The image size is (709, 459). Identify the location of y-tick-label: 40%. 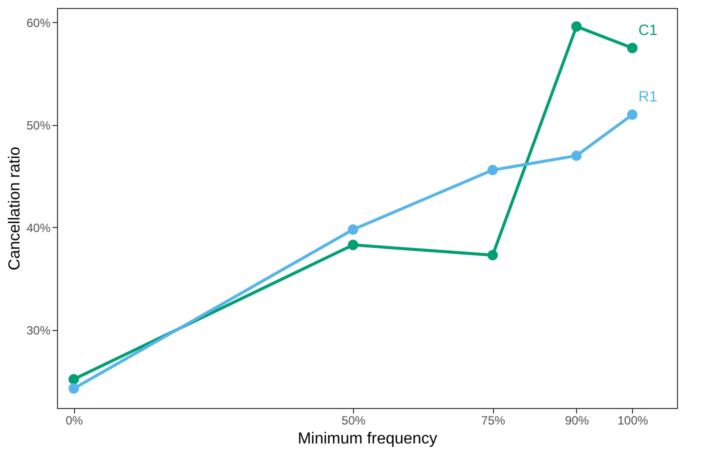
(38, 227).